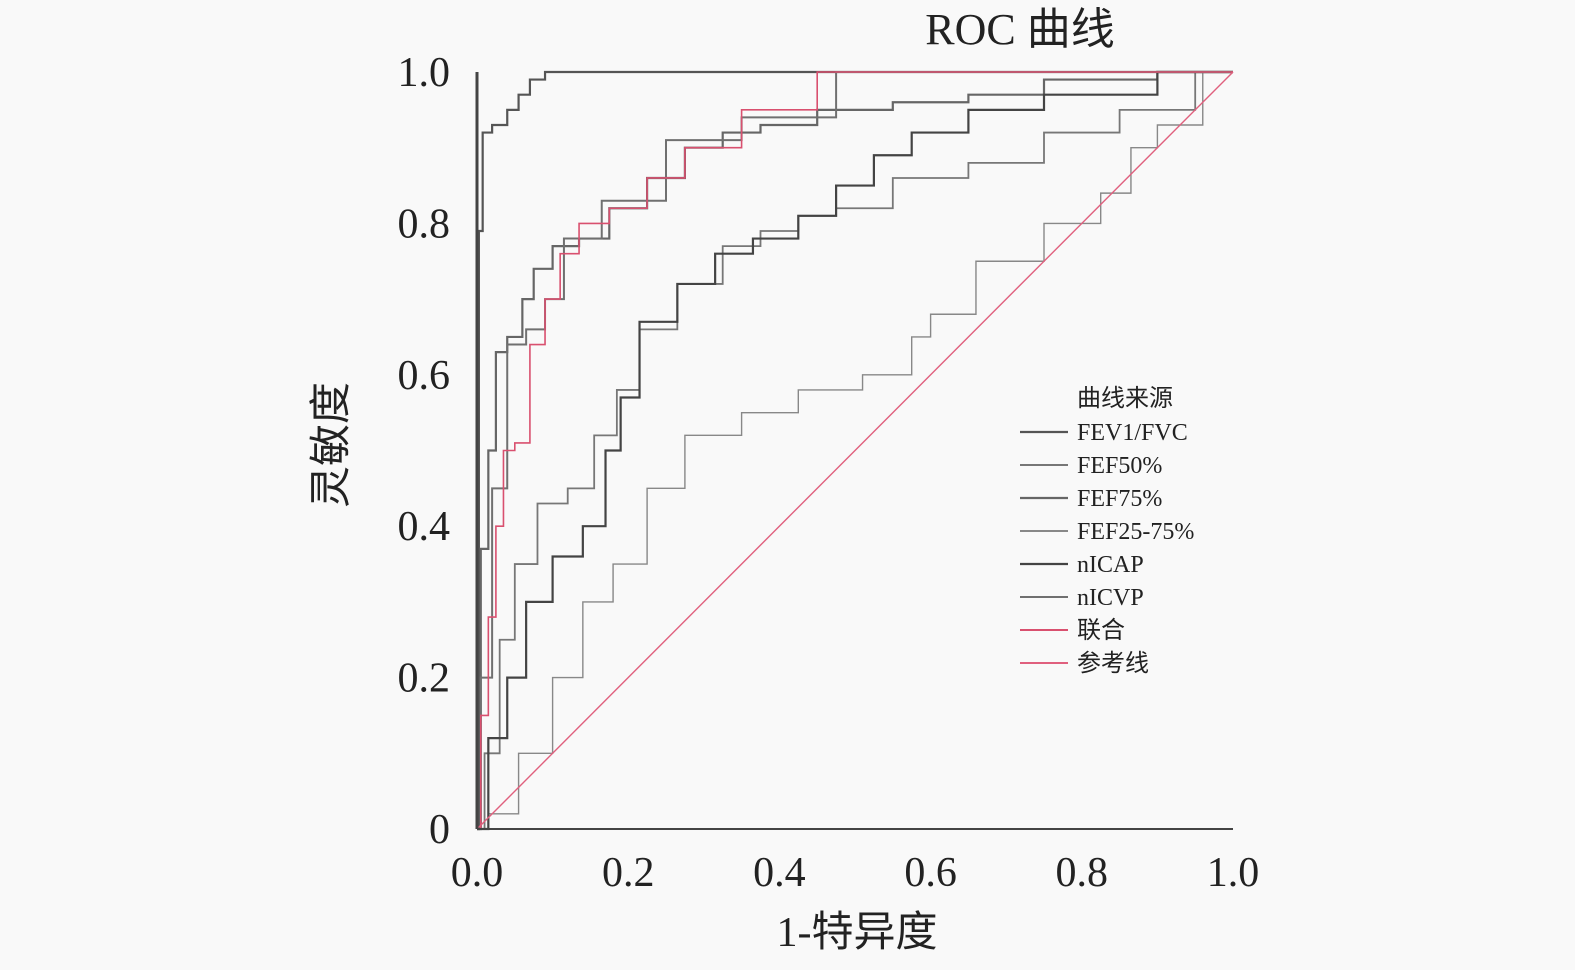 Image resolution: width=1575 pixels, height=970 pixels. What do you see at coordinates (855, 873) in the screenshot?
I see `x-tick-labels: 0.0 0.2 0.4 0.6 0.8 1.0` at bounding box center [855, 873].